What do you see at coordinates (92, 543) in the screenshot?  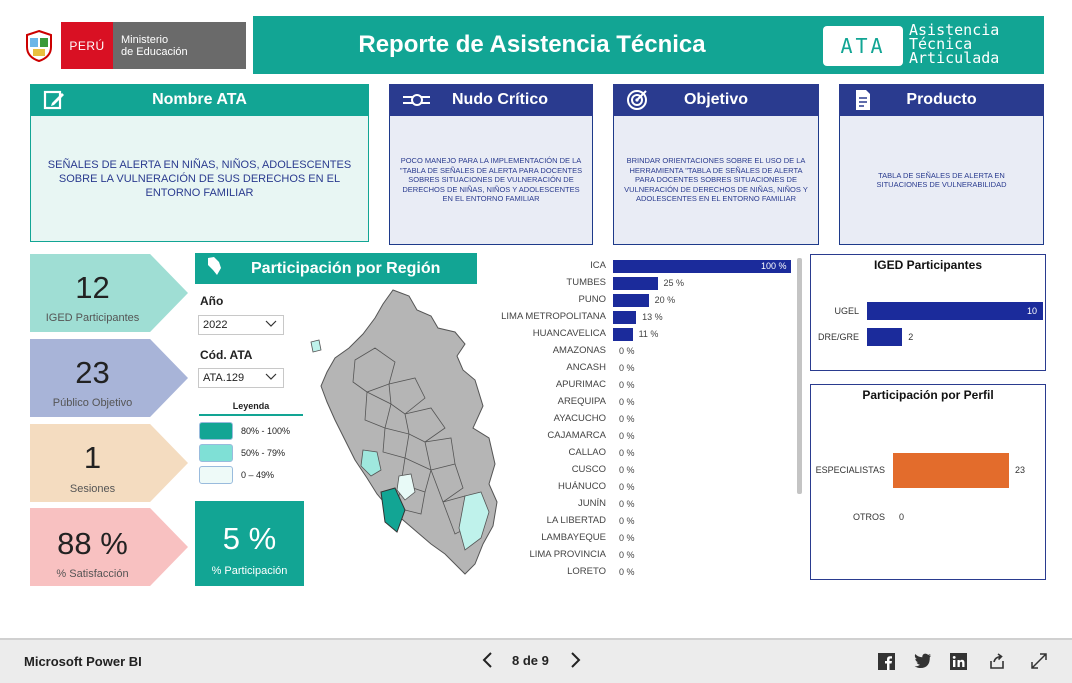 I see `kpi-satisfaccion-value: 88 %` at bounding box center [92, 543].